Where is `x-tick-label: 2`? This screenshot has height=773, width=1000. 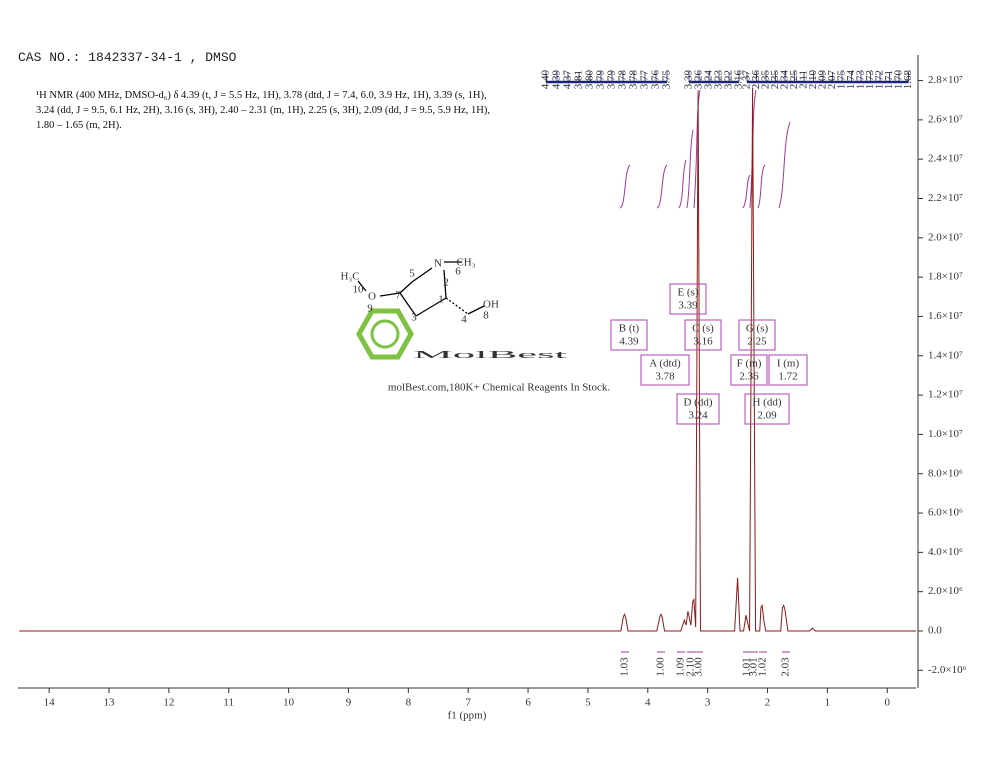 x-tick-label: 2 is located at coordinates (768, 703).